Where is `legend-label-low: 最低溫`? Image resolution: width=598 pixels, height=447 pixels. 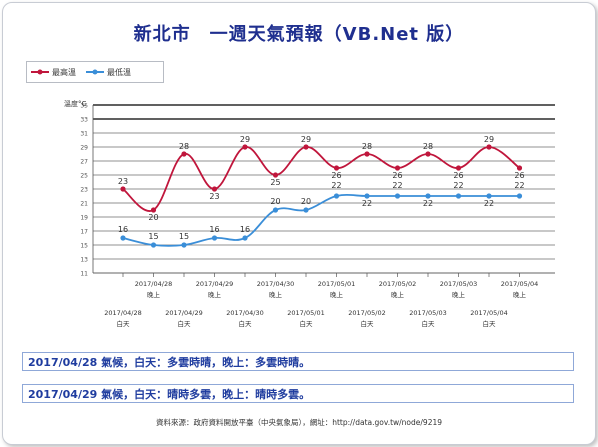
legend-label-low: 最低溫 is located at coordinates (119, 72).